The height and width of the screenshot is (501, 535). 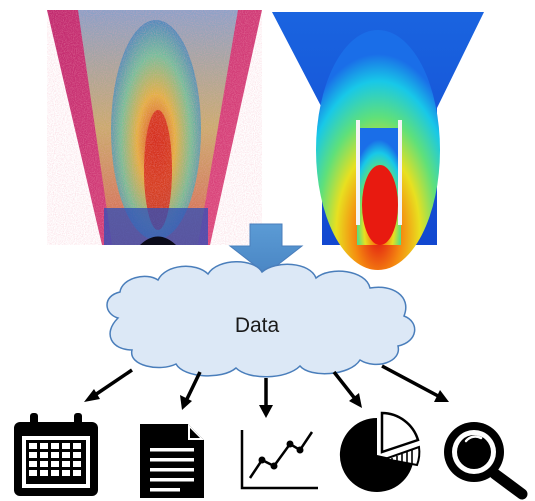 What do you see at coordinates (266, 249) in the screenshot?
I see `down-arrow` at bounding box center [266, 249].